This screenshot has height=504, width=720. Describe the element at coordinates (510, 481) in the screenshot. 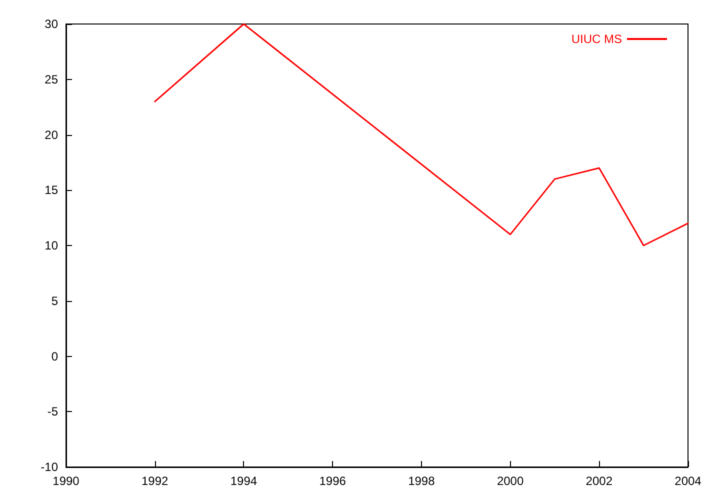

I see `x-tick-label: 2000` at that location.